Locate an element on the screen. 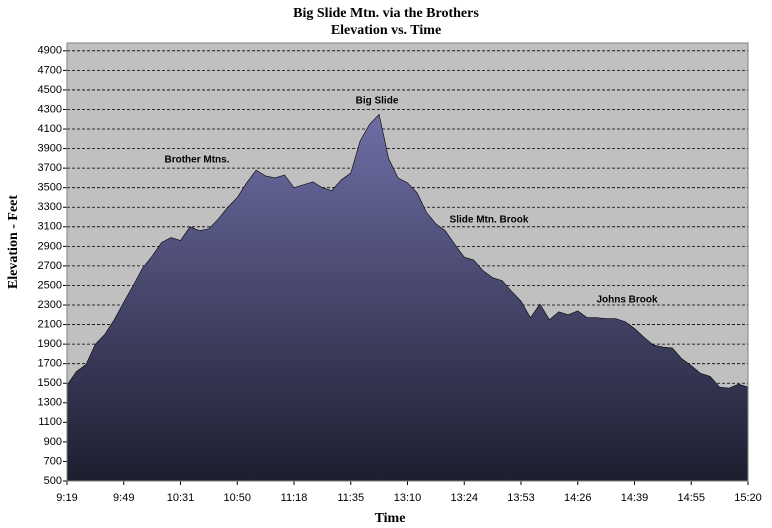 Image resolution: width=772 pixels, height=528 pixels. y-tick-label: 1300 is located at coordinates (50, 403).